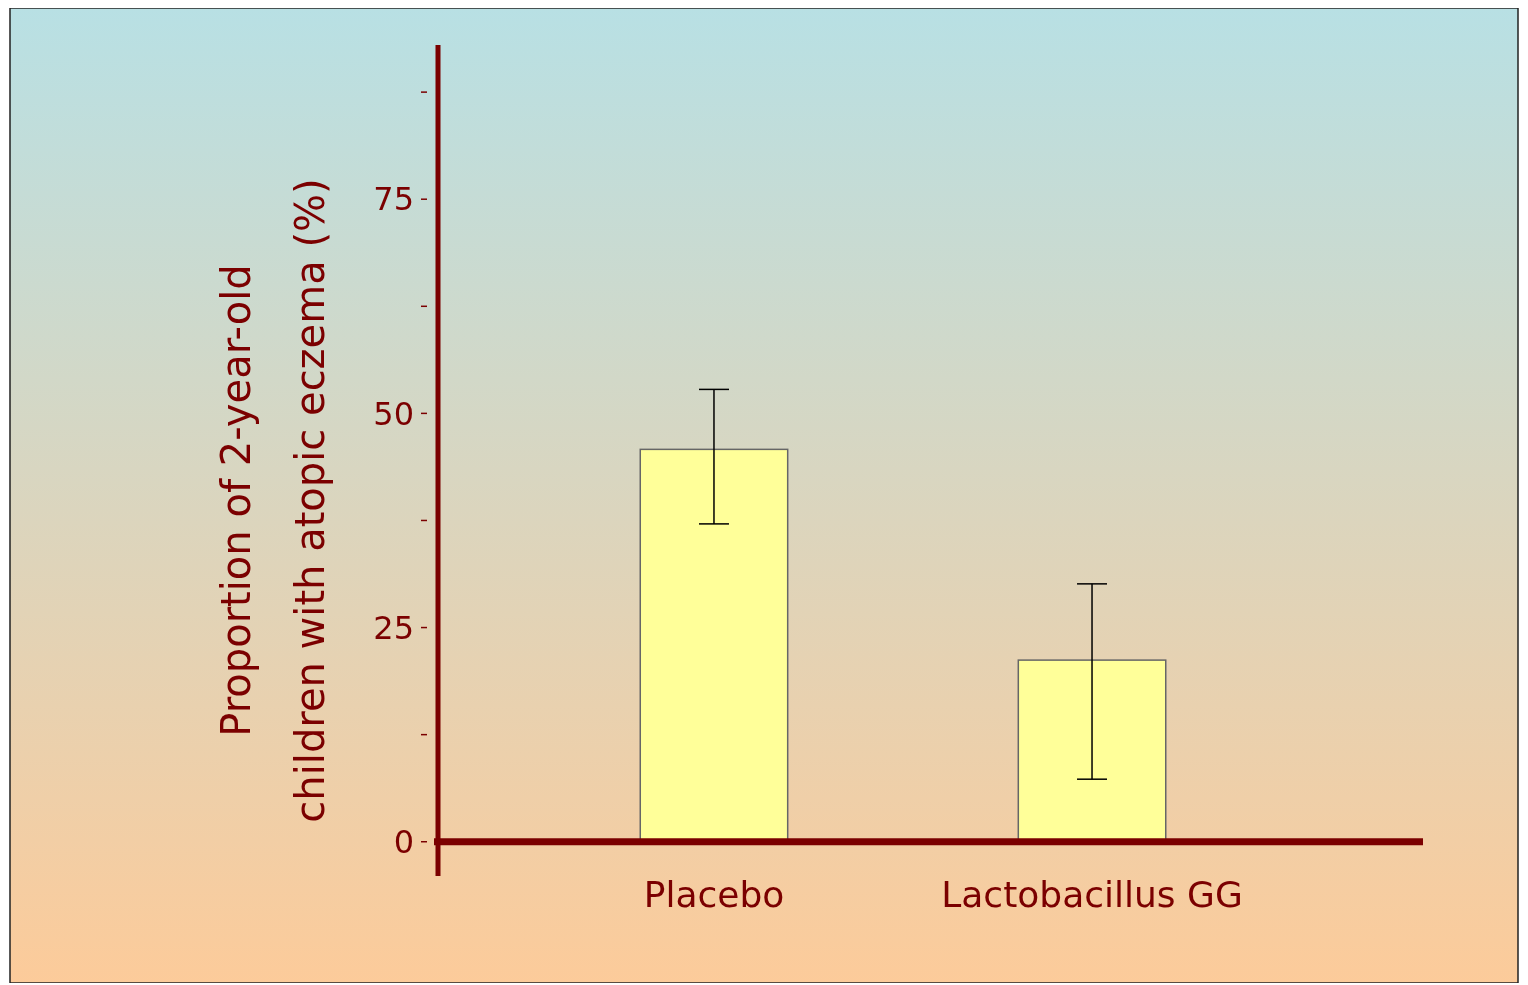 The width and height of the screenshot is (1528, 985). I want to click on y-axis-title: Proportion of 2-year-old children with atopic eczema (%), so click(273, 500).